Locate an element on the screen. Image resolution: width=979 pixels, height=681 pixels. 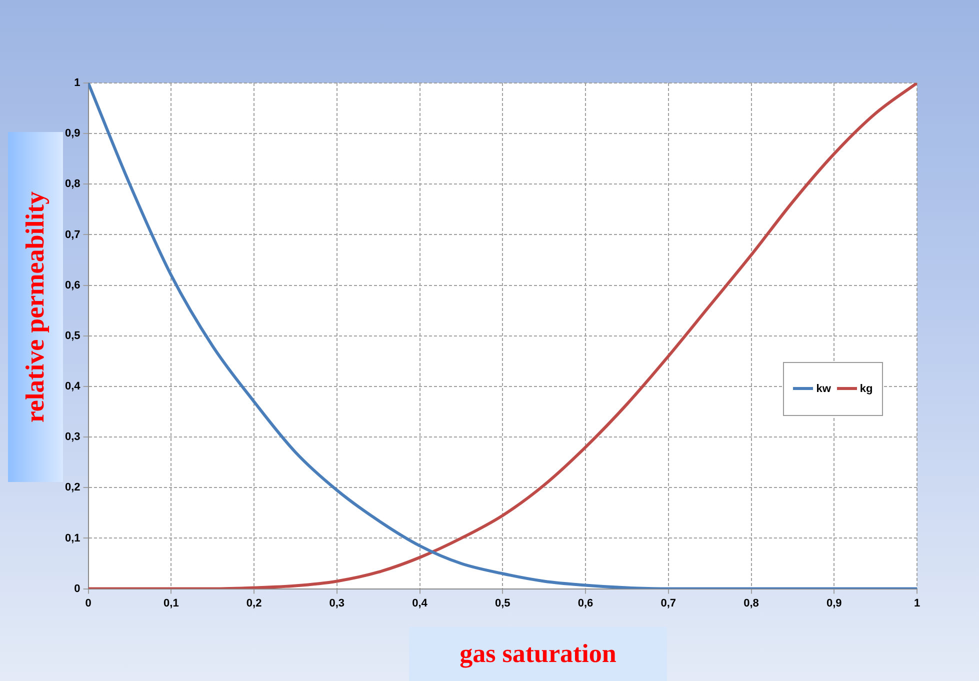
y-tick-label: 0,4 is located at coordinates (73, 386).